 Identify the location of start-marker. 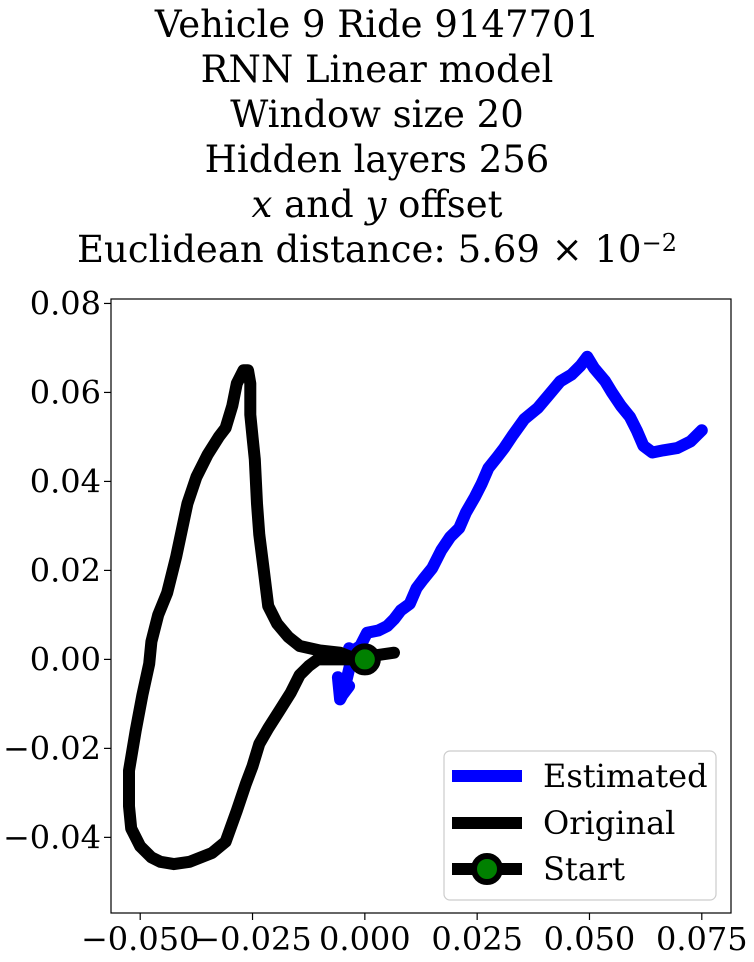
(364, 659).